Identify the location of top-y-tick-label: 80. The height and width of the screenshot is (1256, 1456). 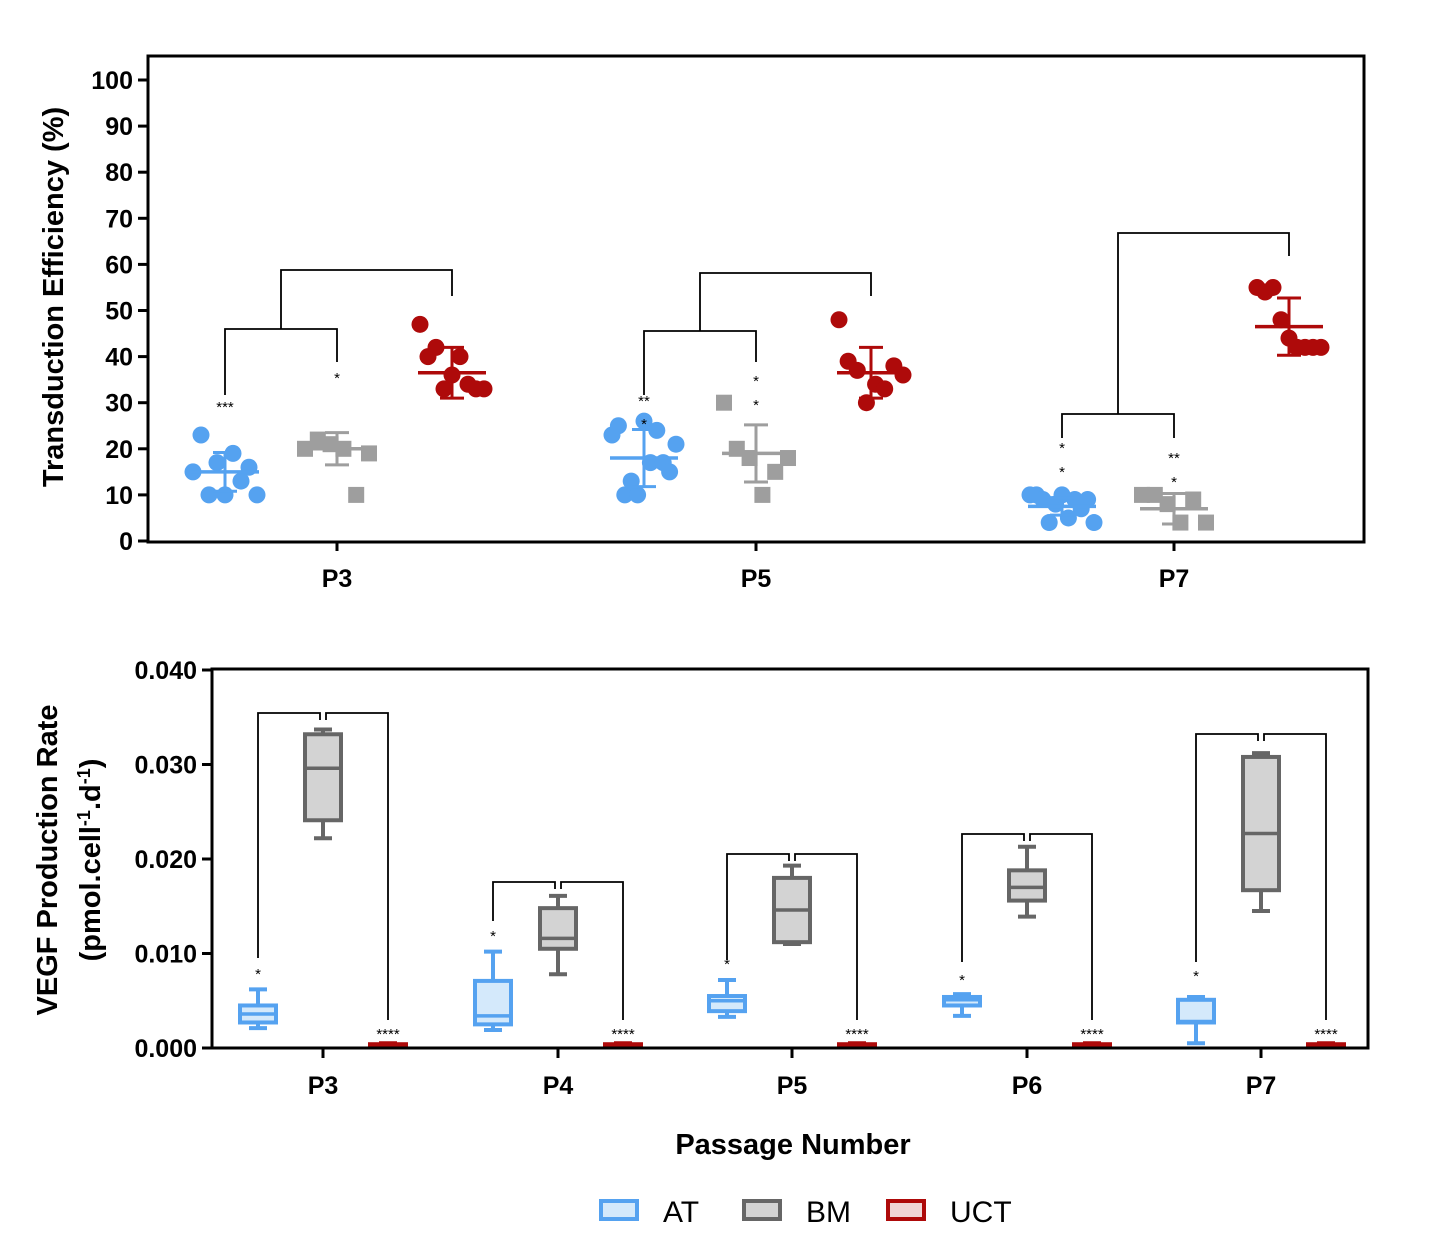
(119, 173).